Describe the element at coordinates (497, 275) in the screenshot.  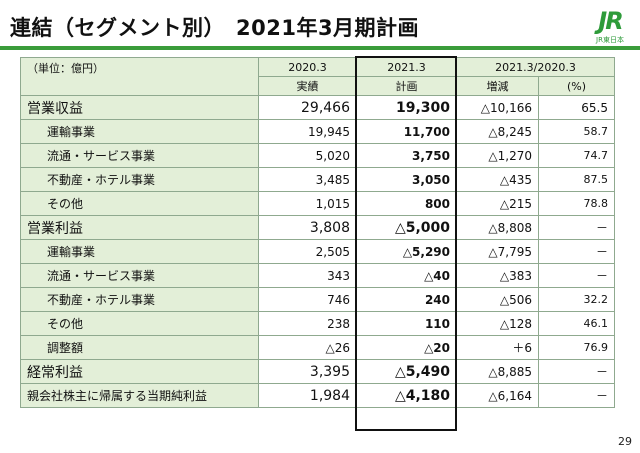
I see `cell-diff: △383` at that location.